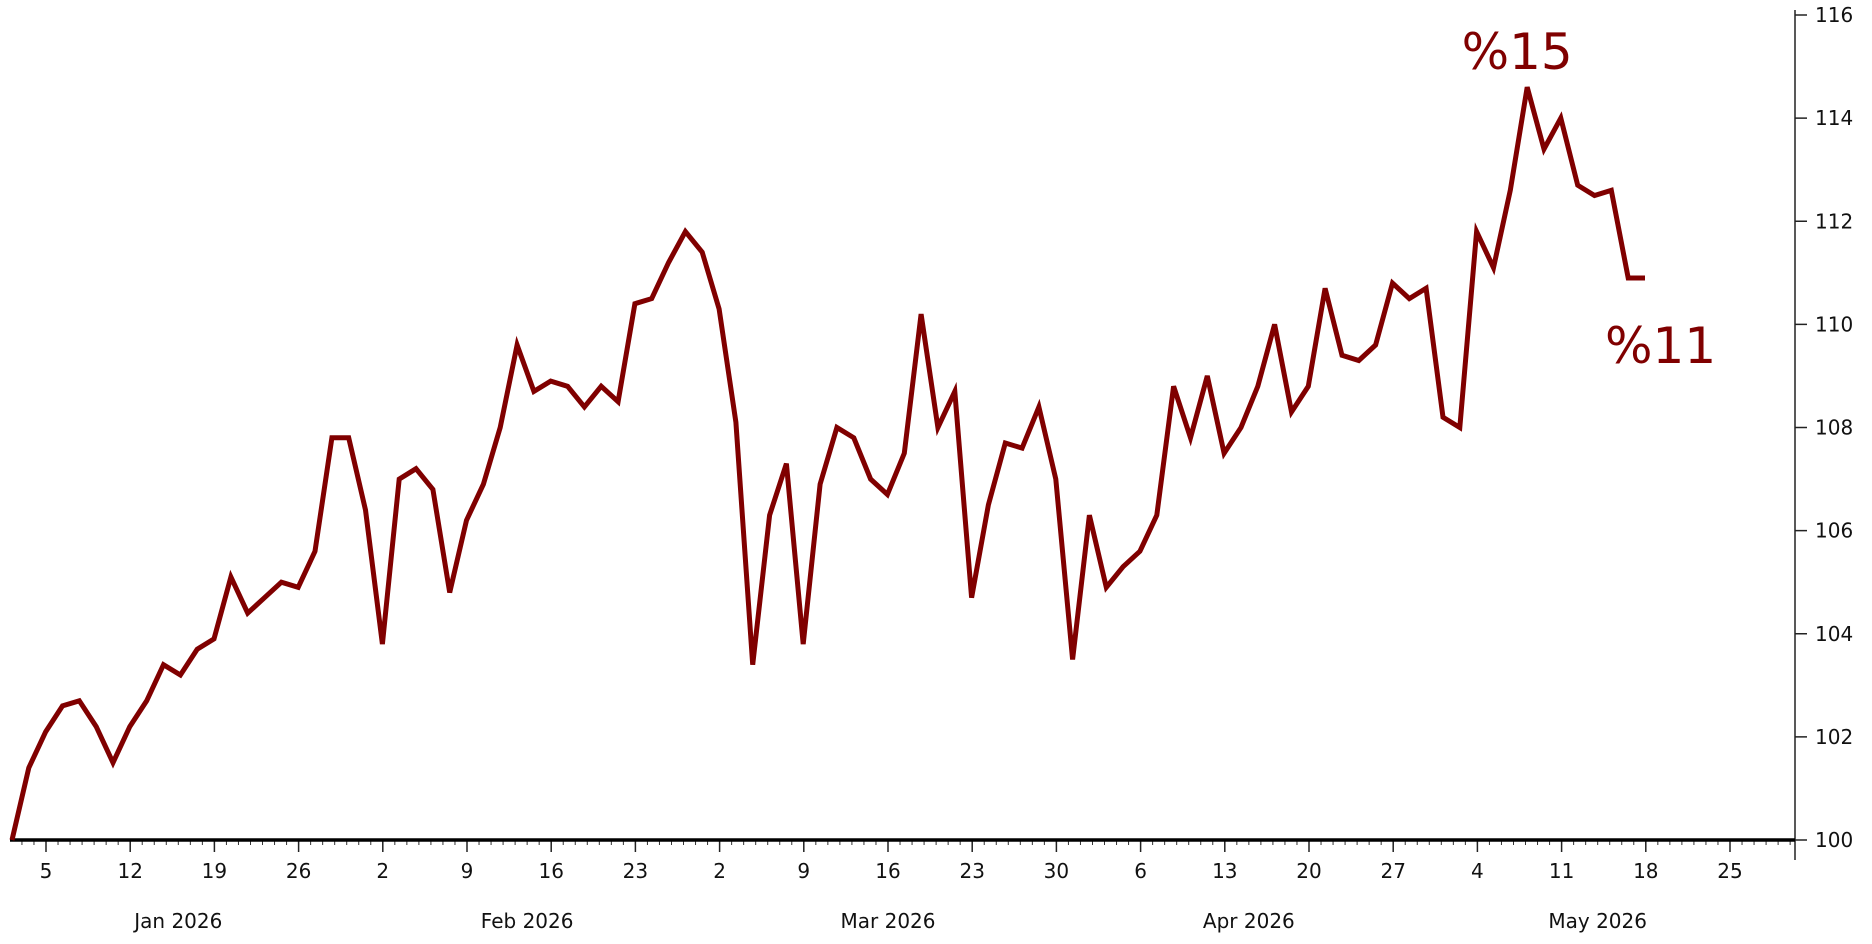  I want to click on x-month-label: Apr 2026, so click(1249, 921).